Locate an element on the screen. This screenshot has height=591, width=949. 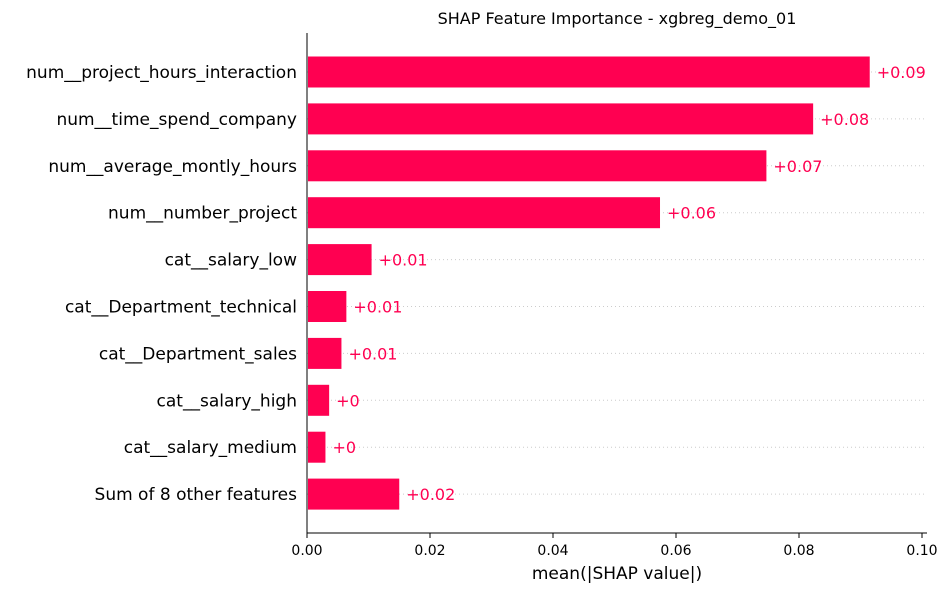
feature-label: cat__salary_low is located at coordinates (231, 261).